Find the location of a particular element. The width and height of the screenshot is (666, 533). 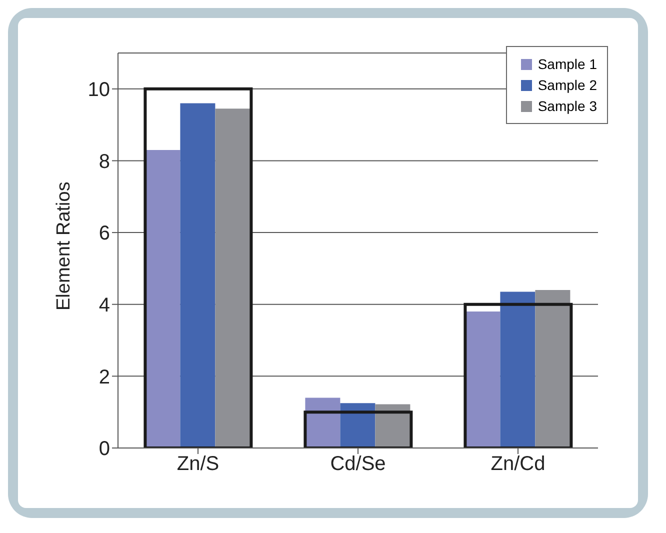

x-tick-label: Zn/S is located at coordinates (198, 464).